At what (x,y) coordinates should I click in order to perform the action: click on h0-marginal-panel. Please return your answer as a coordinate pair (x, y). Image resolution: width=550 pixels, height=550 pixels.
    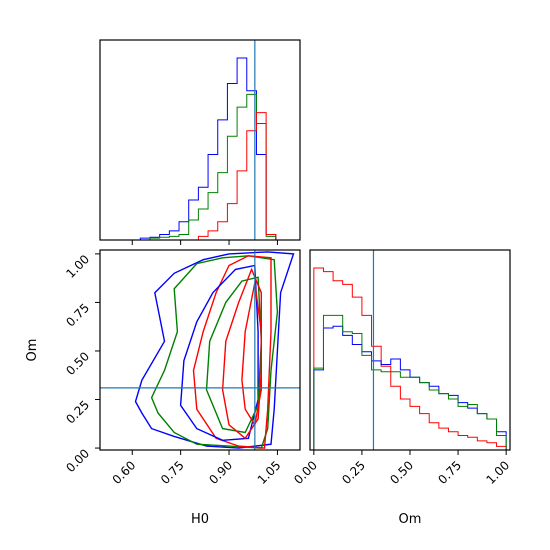
    Looking at the image, I should click on (200, 142).